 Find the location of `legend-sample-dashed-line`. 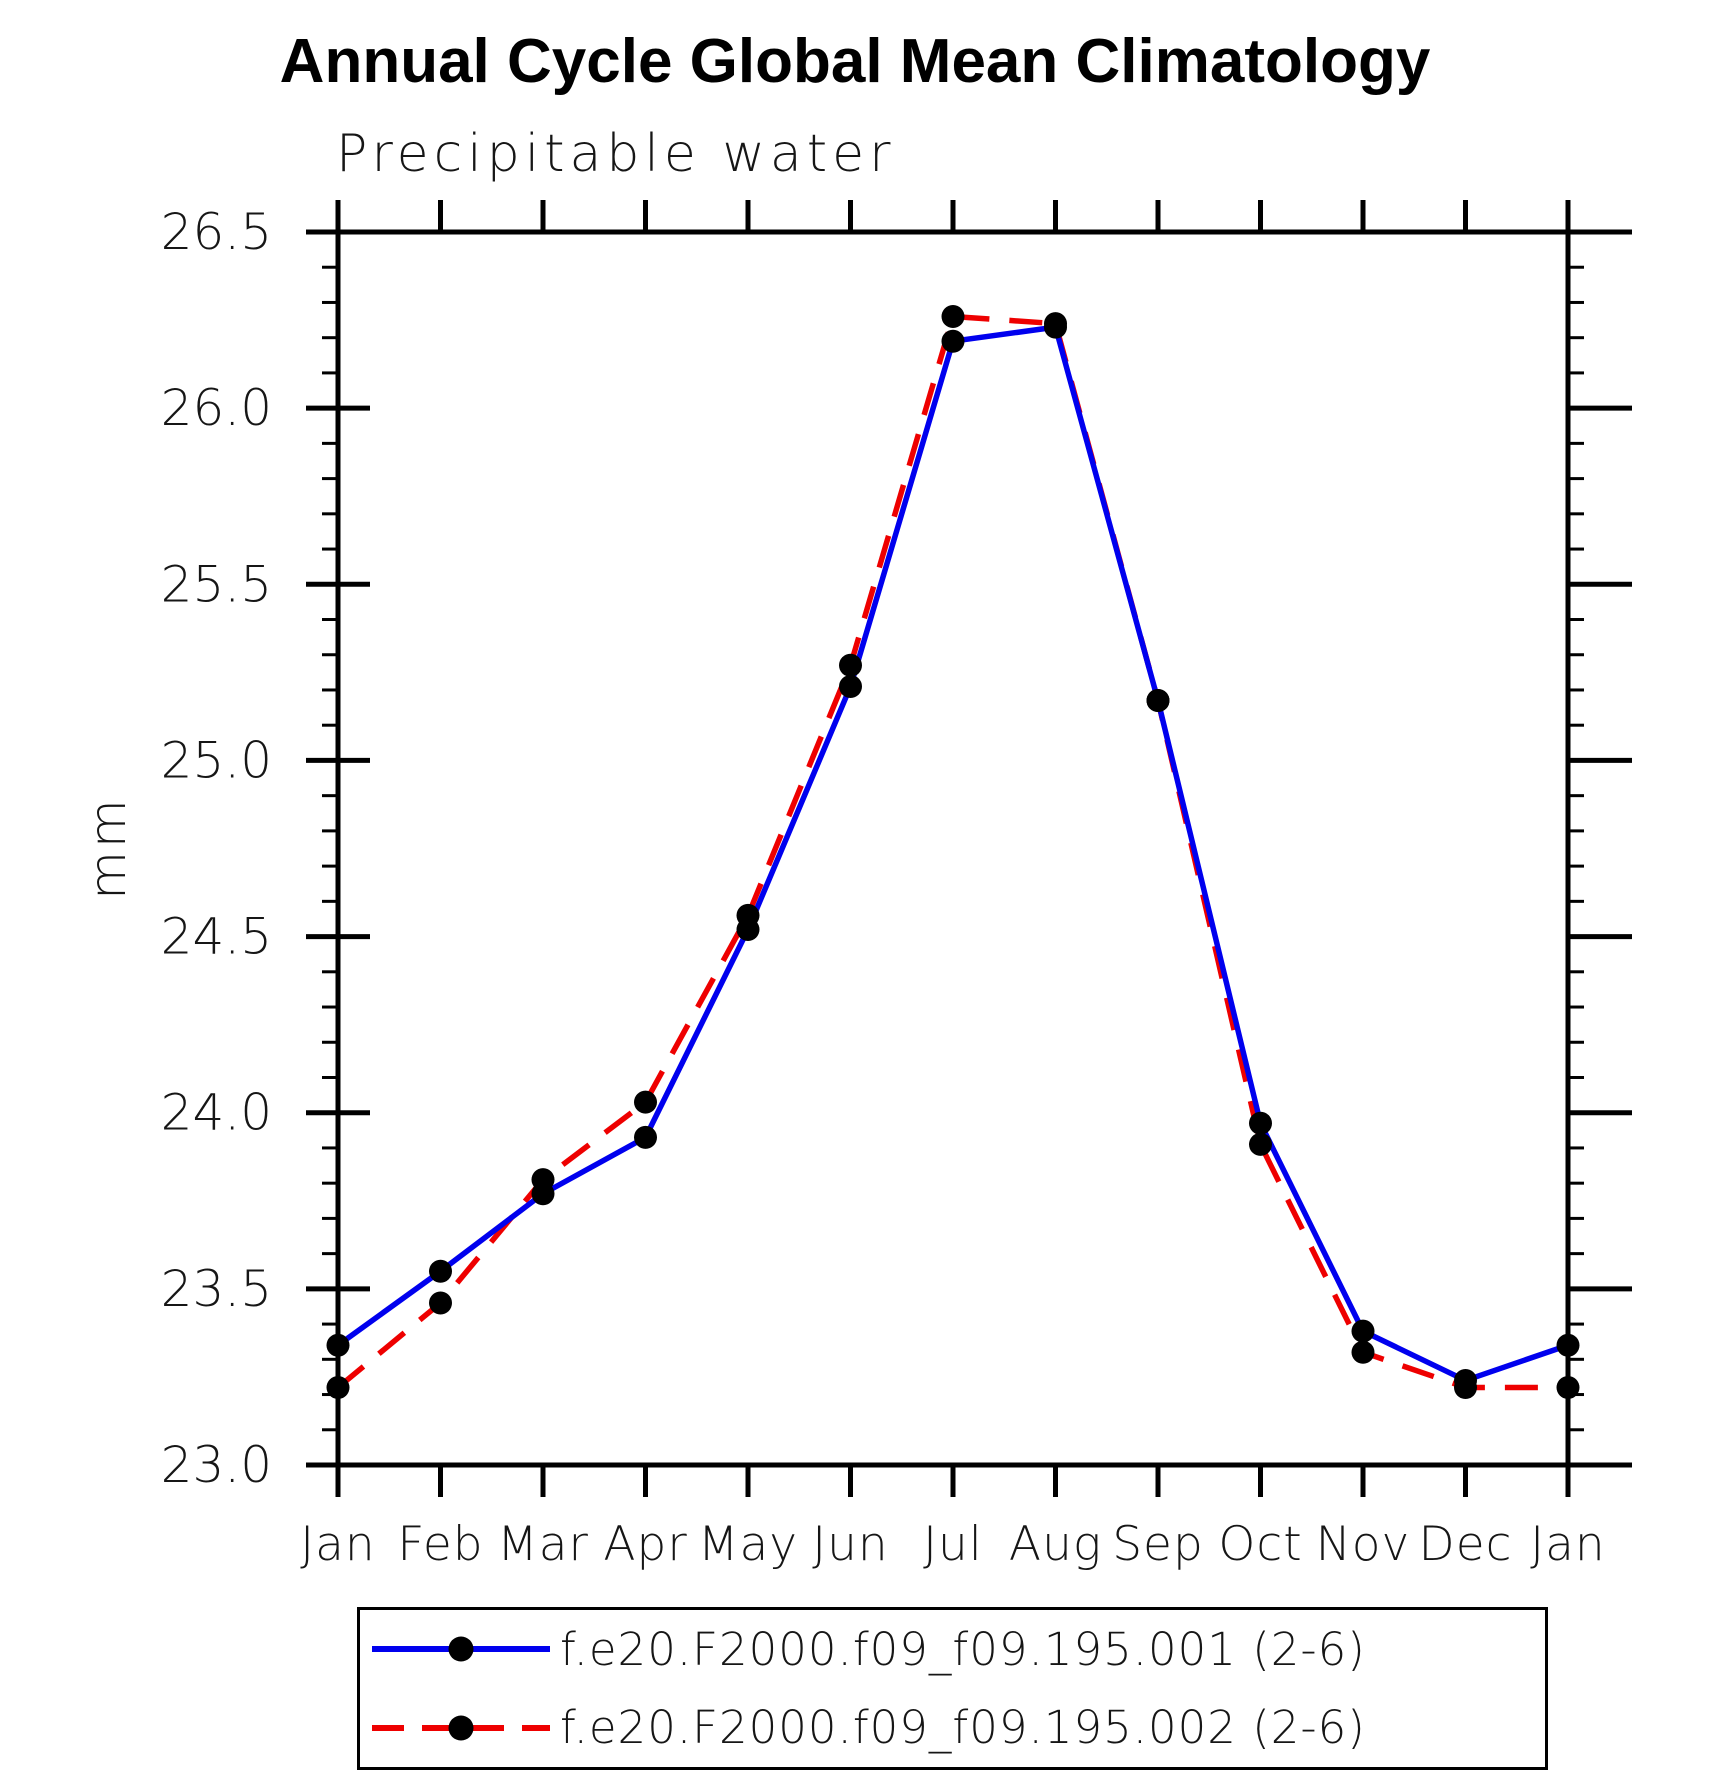

legend-sample-dashed-line is located at coordinates (461, 1728).